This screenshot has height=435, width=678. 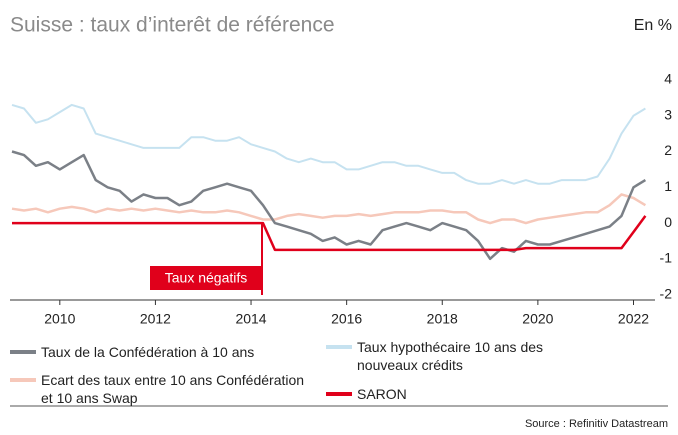 What do you see at coordinates (382, 394) in the screenshot?
I see `legend-label: SARON` at bounding box center [382, 394].